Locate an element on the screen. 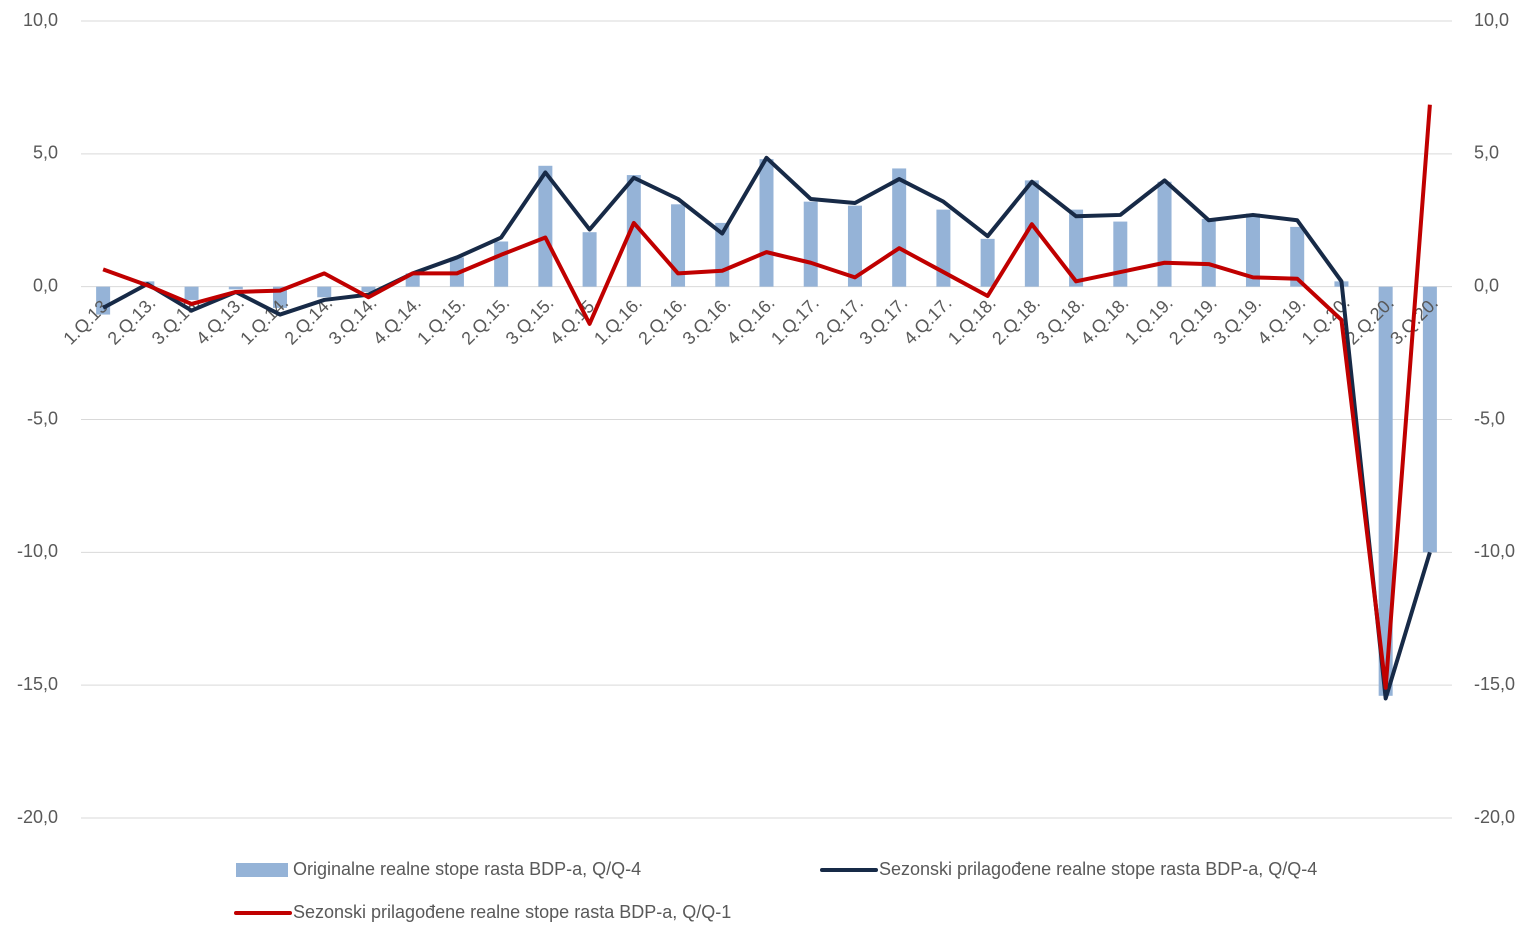  y-tick-label: 5,0 is located at coordinates (45, 153).